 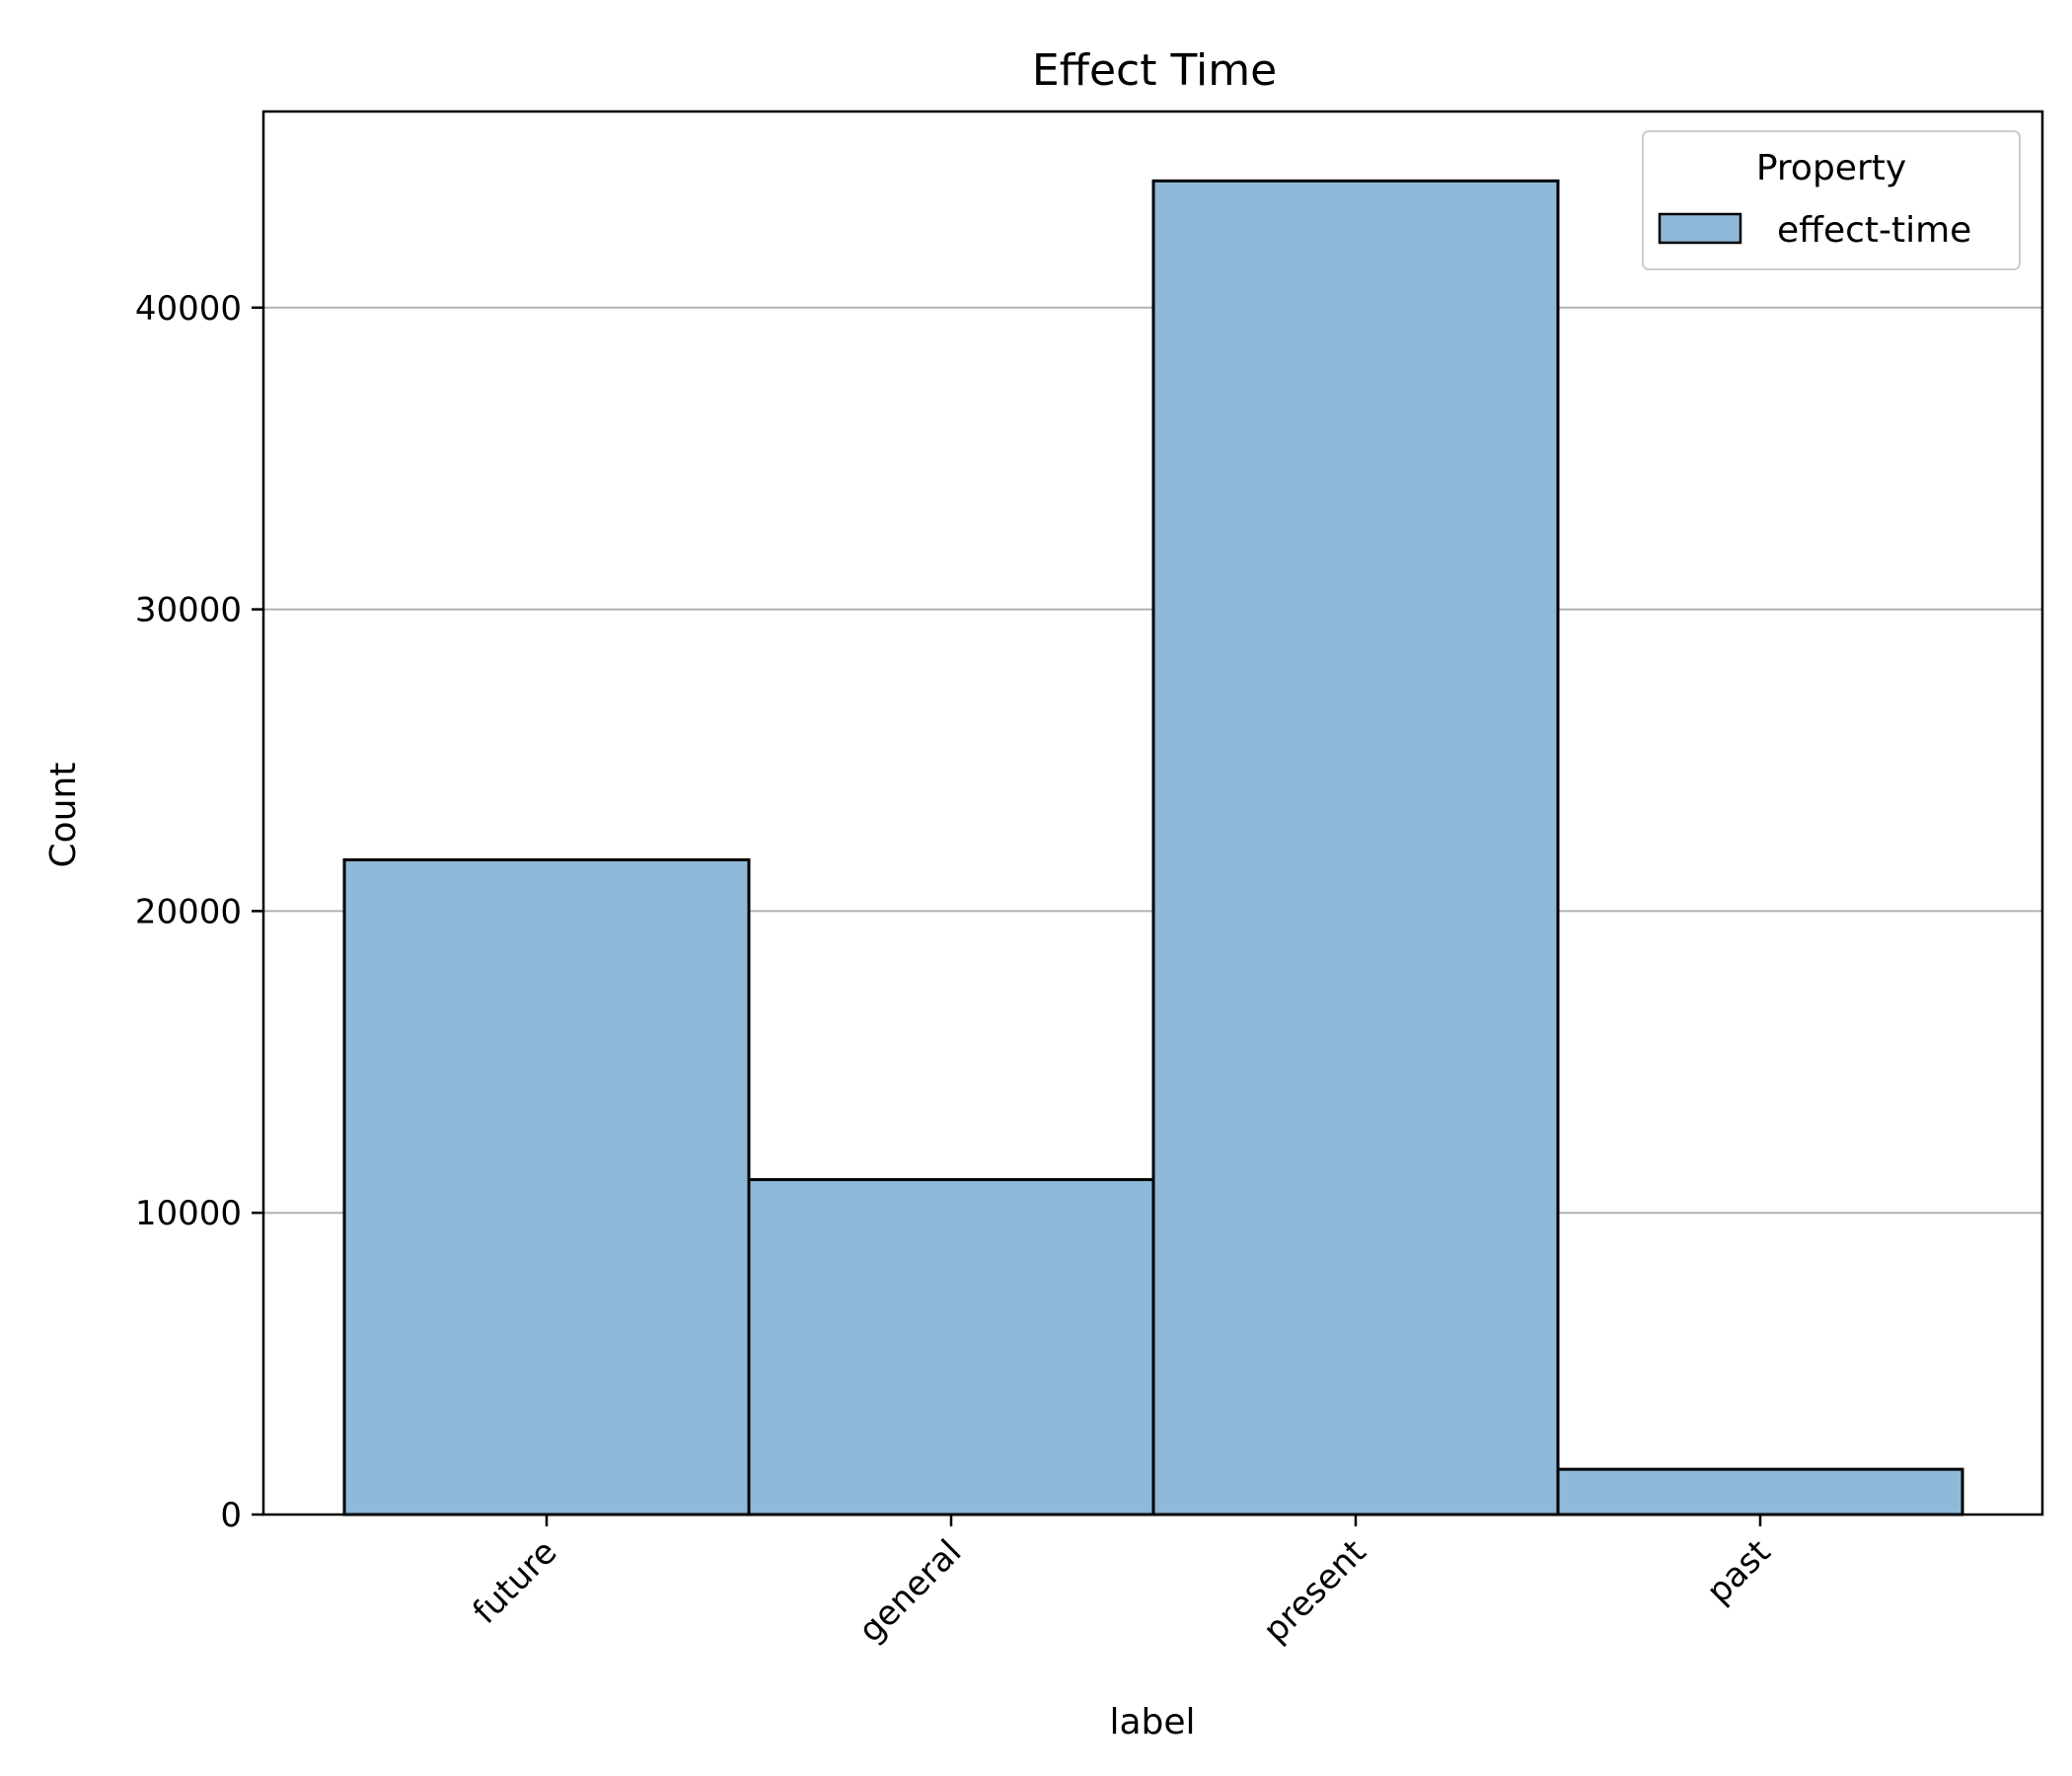 What do you see at coordinates (189, 1214) in the screenshot?
I see `y-tick-label: 10000` at bounding box center [189, 1214].